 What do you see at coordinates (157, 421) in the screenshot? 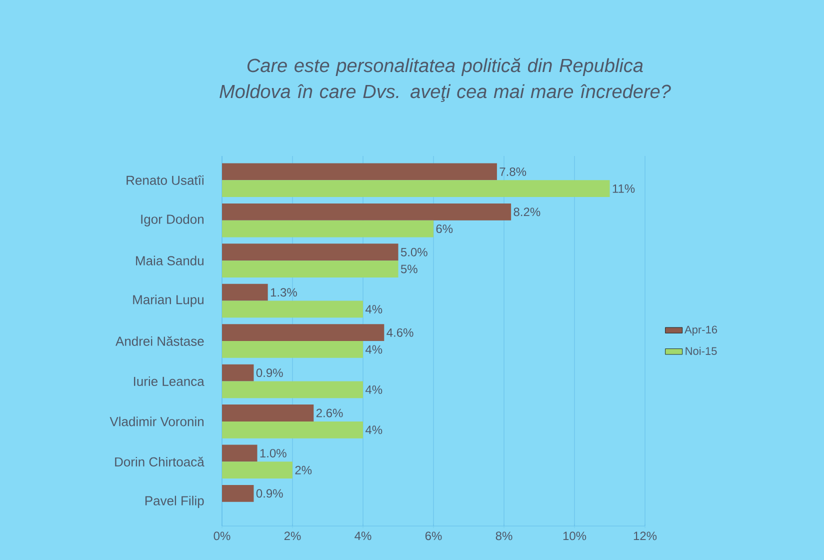
I see `y-tick-label: Vladimir Voronin` at bounding box center [157, 421].